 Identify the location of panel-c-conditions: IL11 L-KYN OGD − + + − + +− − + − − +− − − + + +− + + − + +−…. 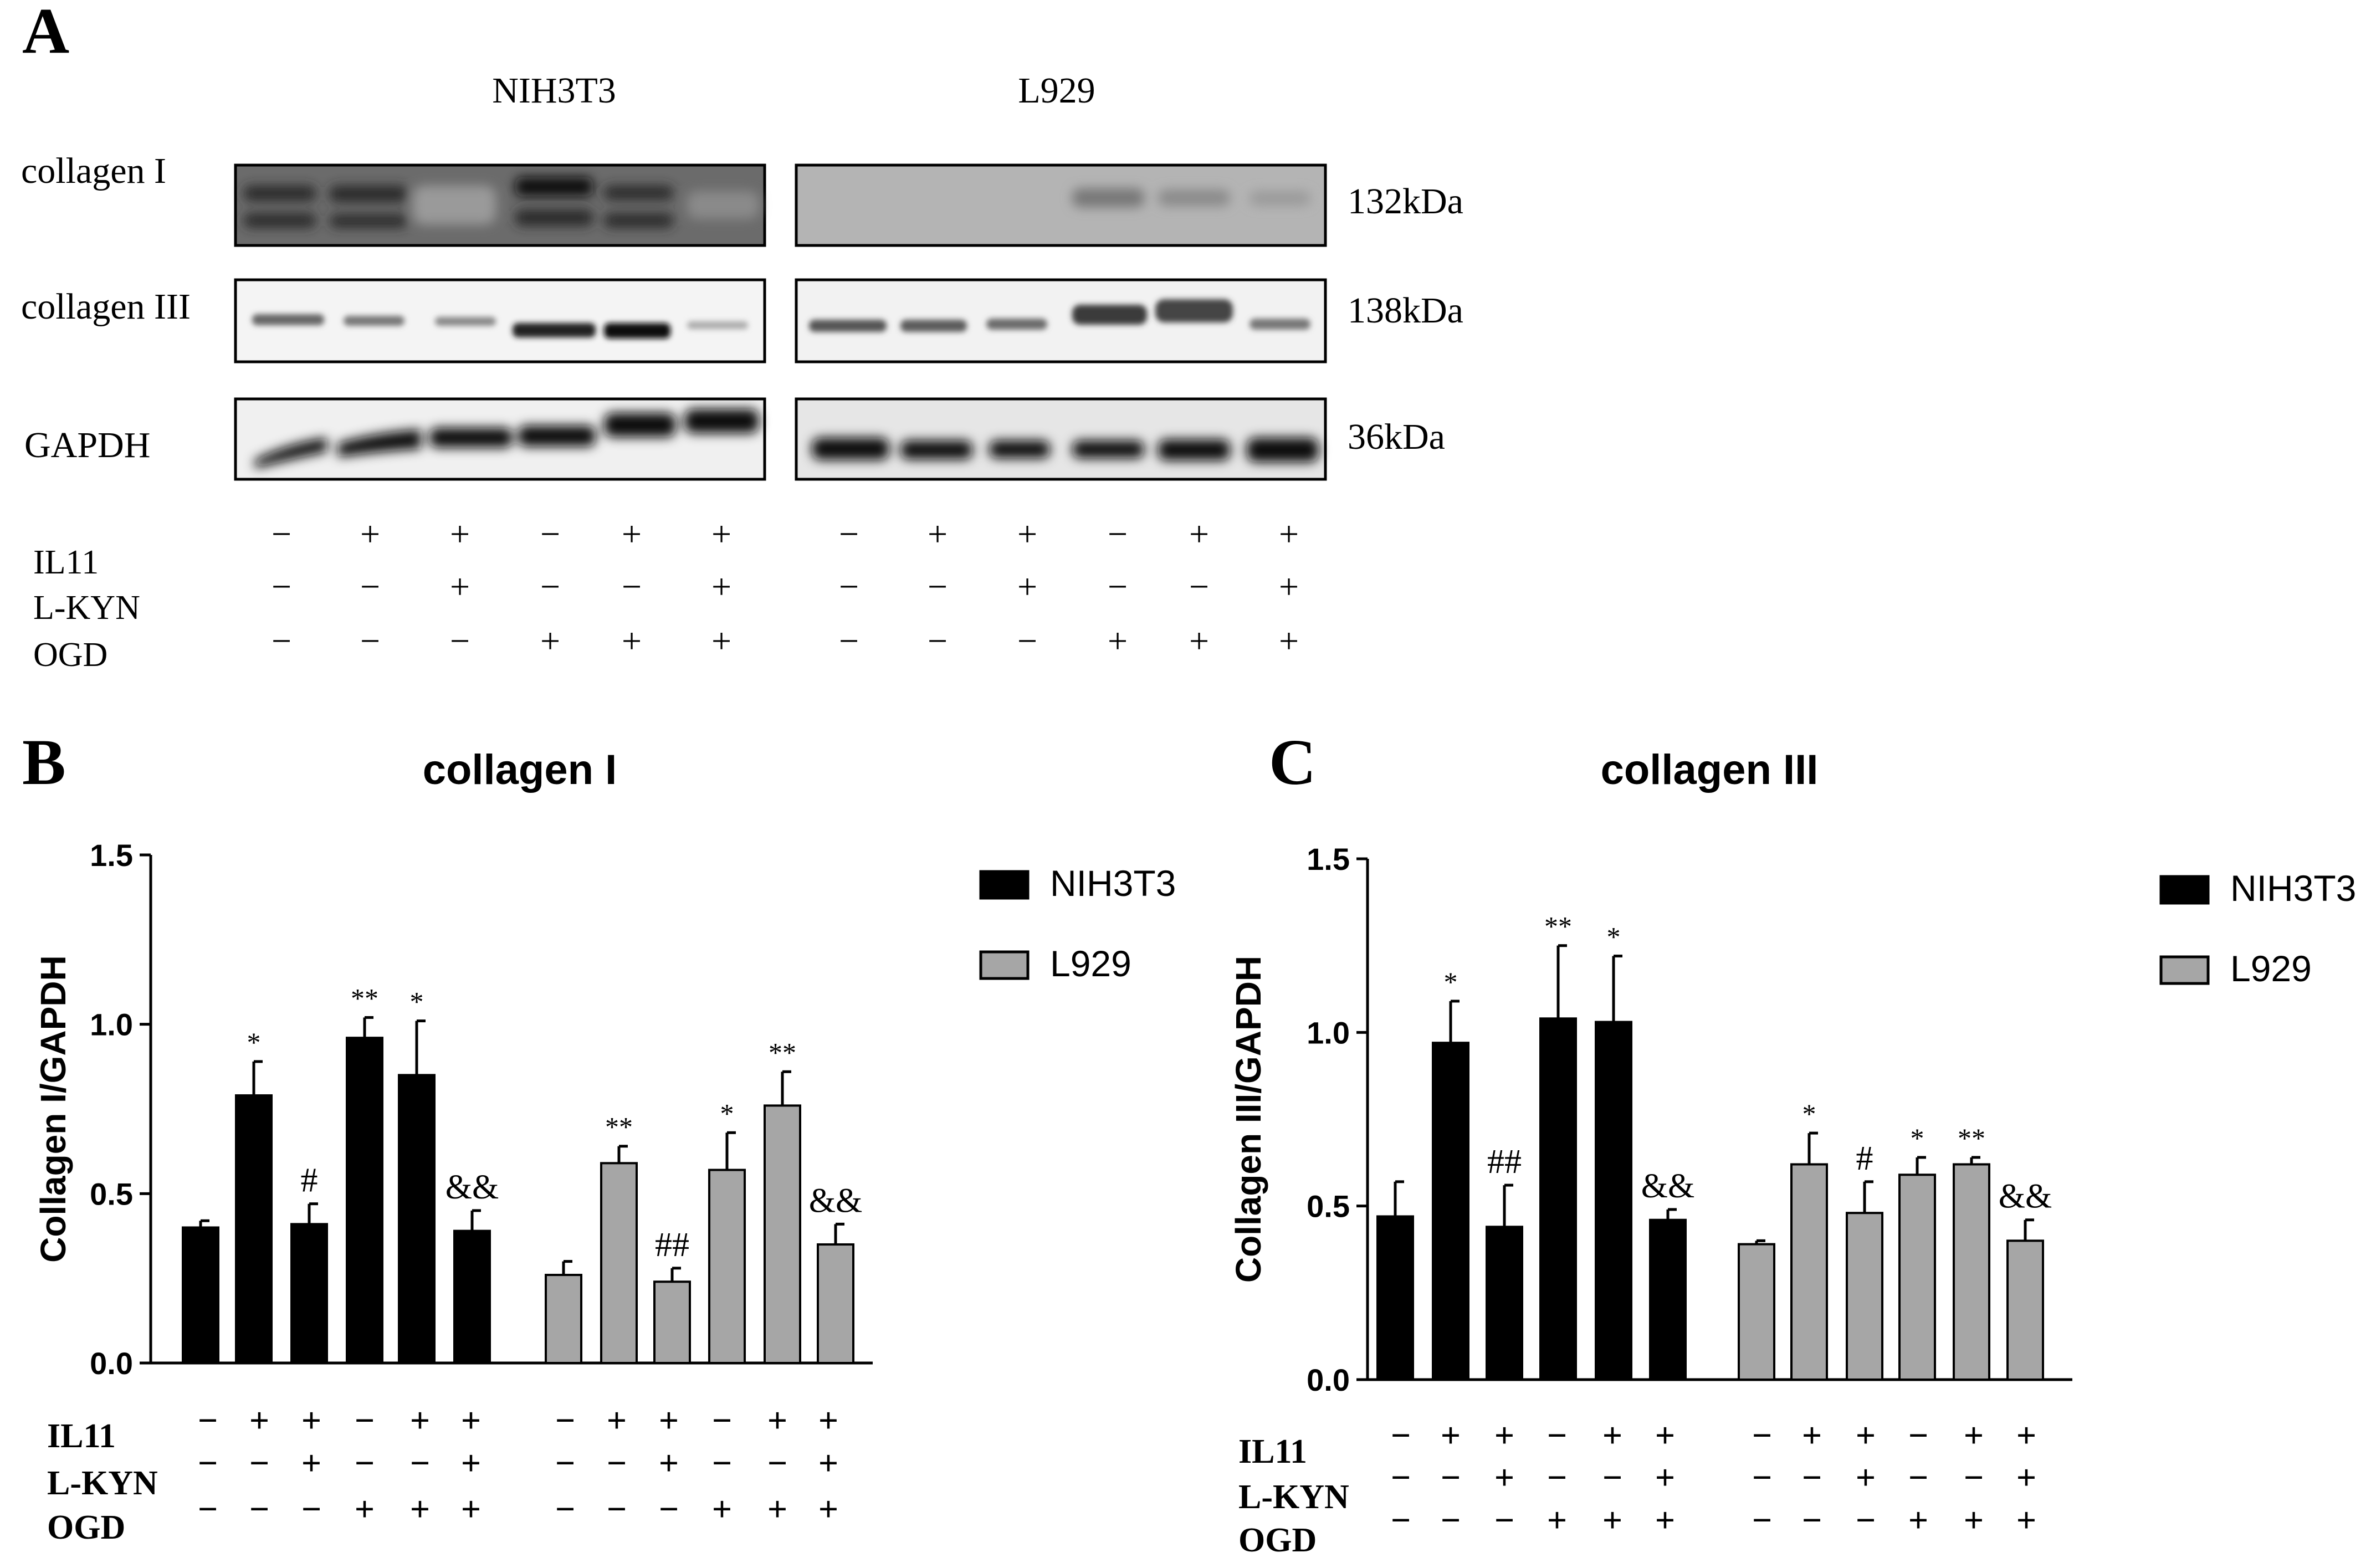
(1637, 1487).